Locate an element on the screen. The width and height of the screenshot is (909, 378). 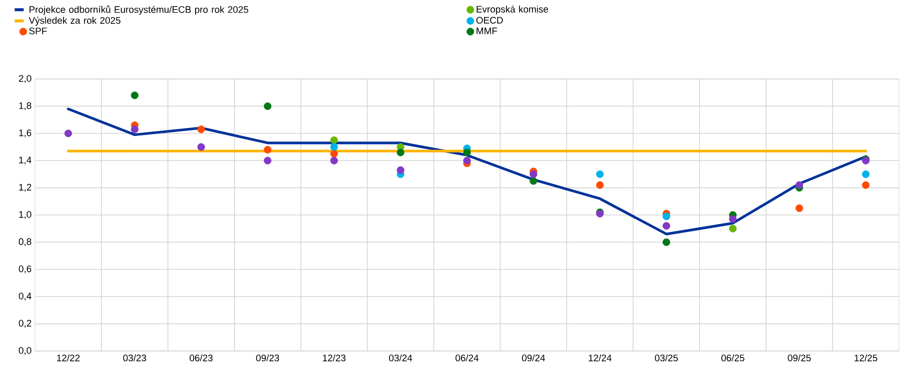
x-tick-label: 09/25 is located at coordinates (799, 358).